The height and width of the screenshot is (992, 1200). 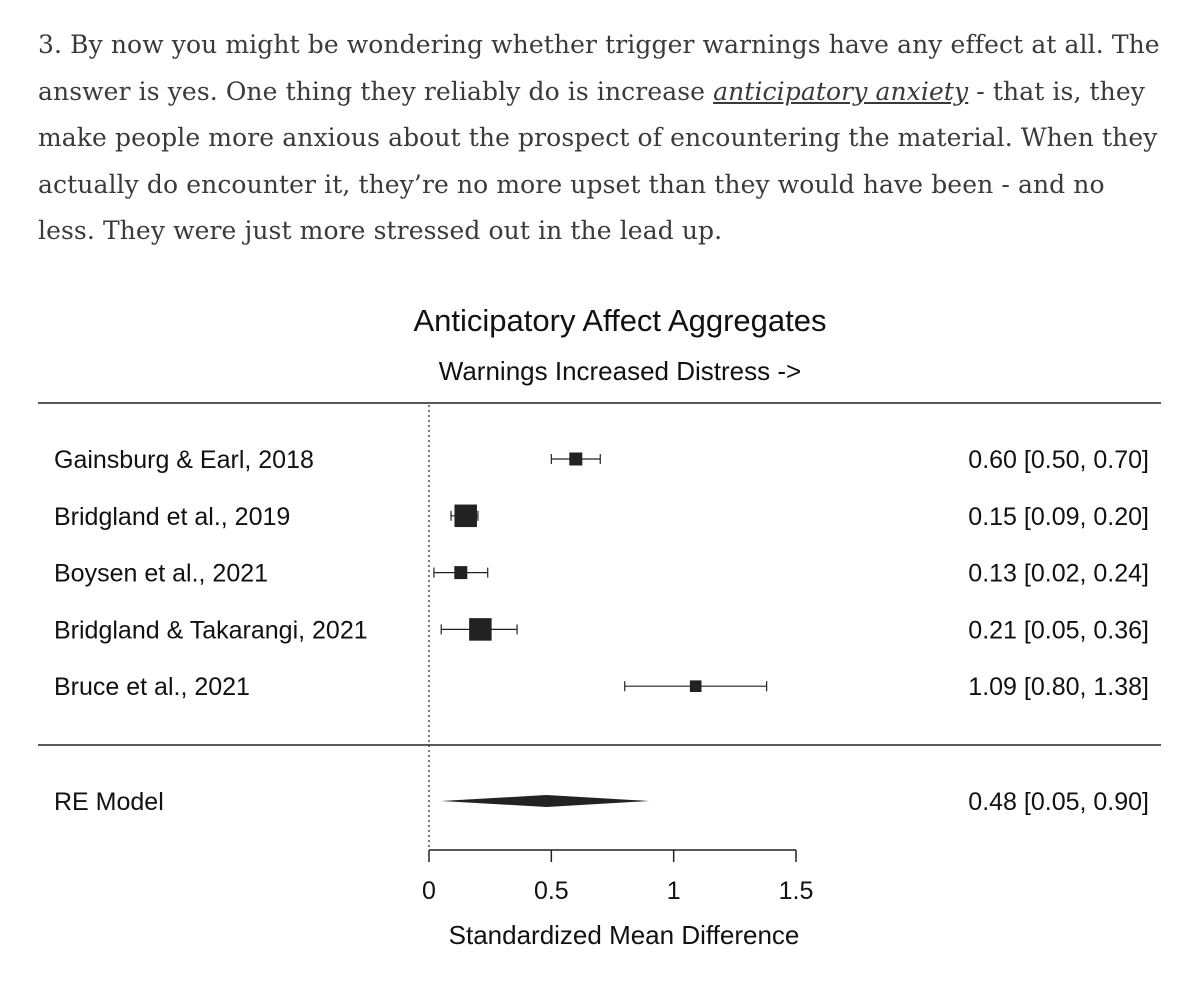 What do you see at coordinates (1058, 630) in the screenshot?
I see `study-estimate-text: 0.21 [0.05, 0.36]` at bounding box center [1058, 630].